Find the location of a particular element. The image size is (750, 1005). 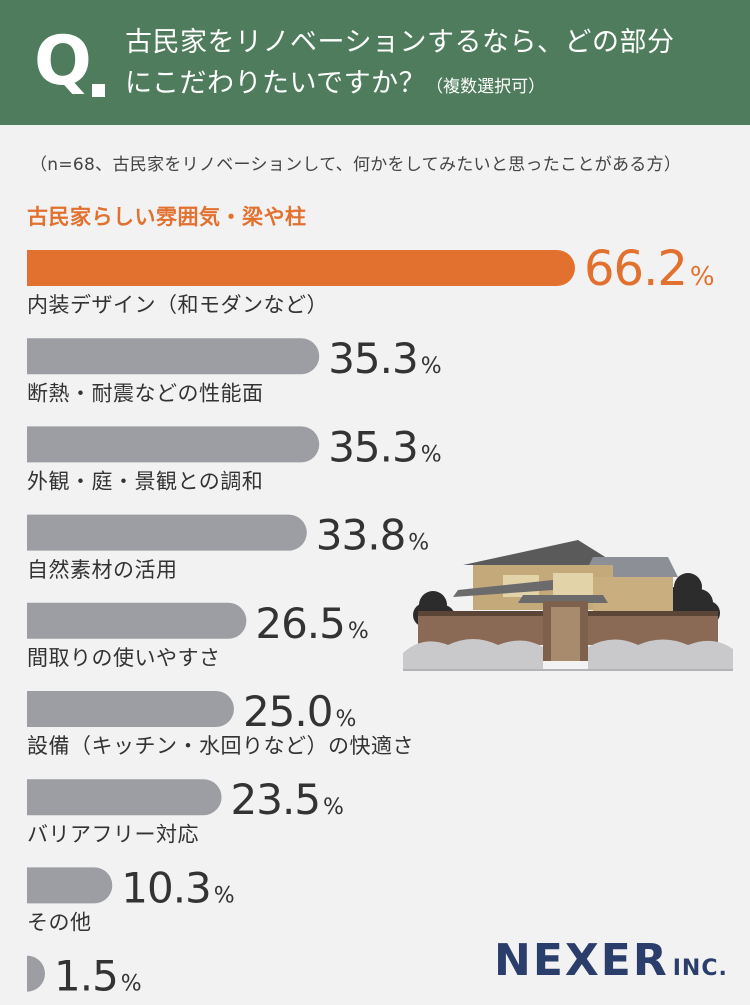

value-number: 25.0 is located at coordinates (288, 711).